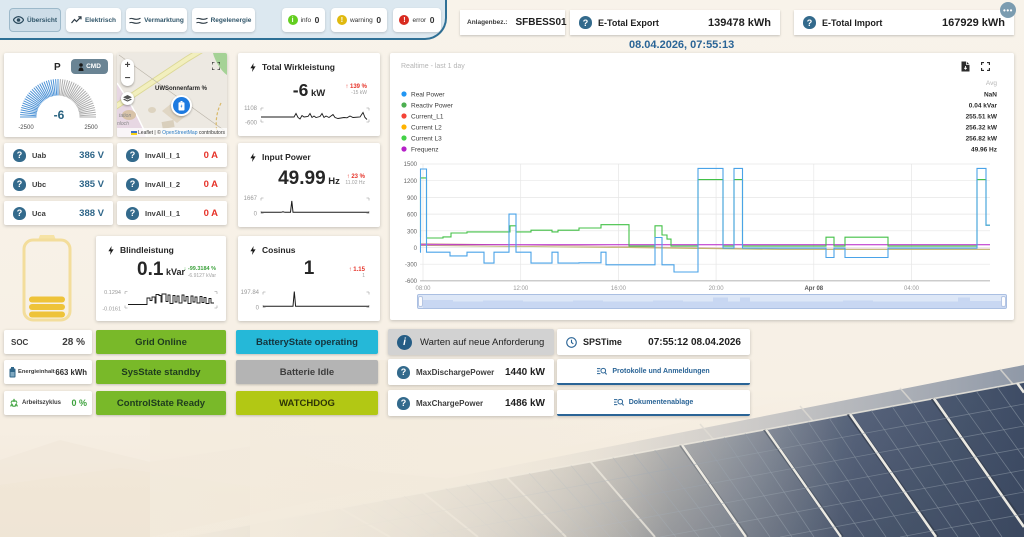 This screenshot has height=537, width=1024. What do you see at coordinates (412, 216) in the screenshot?
I see `svg-text: 600` at bounding box center [412, 216].